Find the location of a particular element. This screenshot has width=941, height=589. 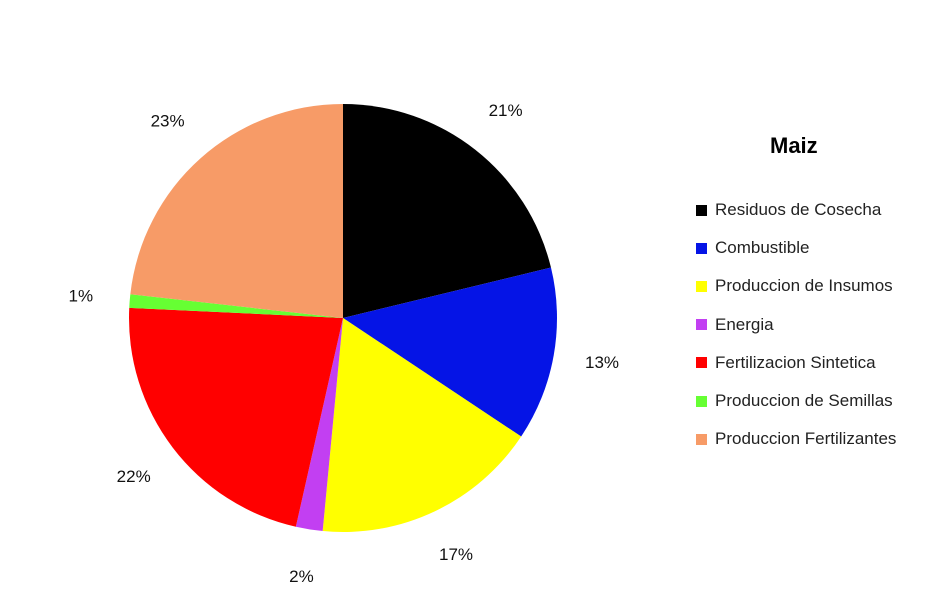

data-label-produccion-de-semillas: 1% is located at coordinates (81, 296).